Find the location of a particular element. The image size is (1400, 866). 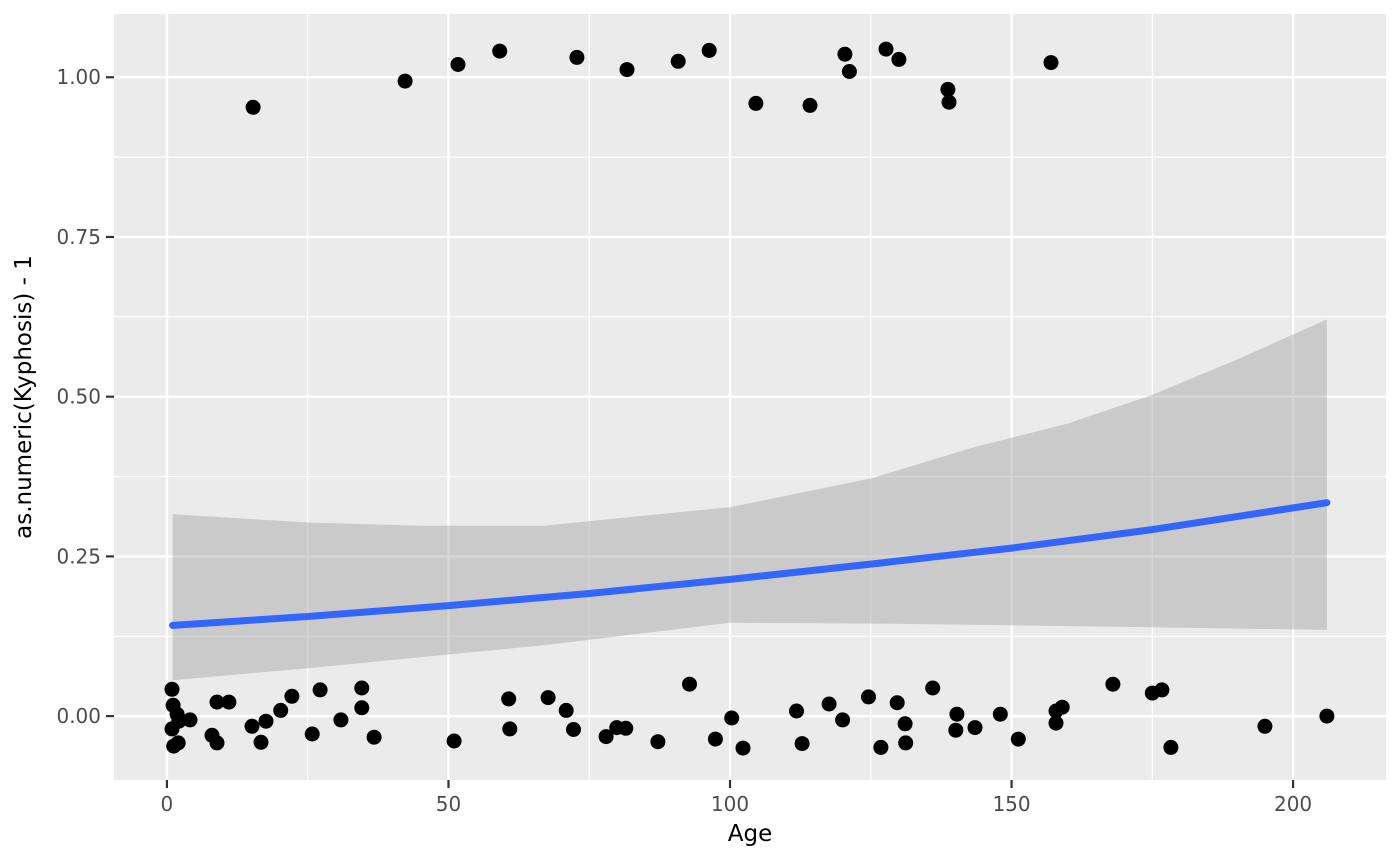

x-tick-label-50: 50 is located at coordinates (448, 804).